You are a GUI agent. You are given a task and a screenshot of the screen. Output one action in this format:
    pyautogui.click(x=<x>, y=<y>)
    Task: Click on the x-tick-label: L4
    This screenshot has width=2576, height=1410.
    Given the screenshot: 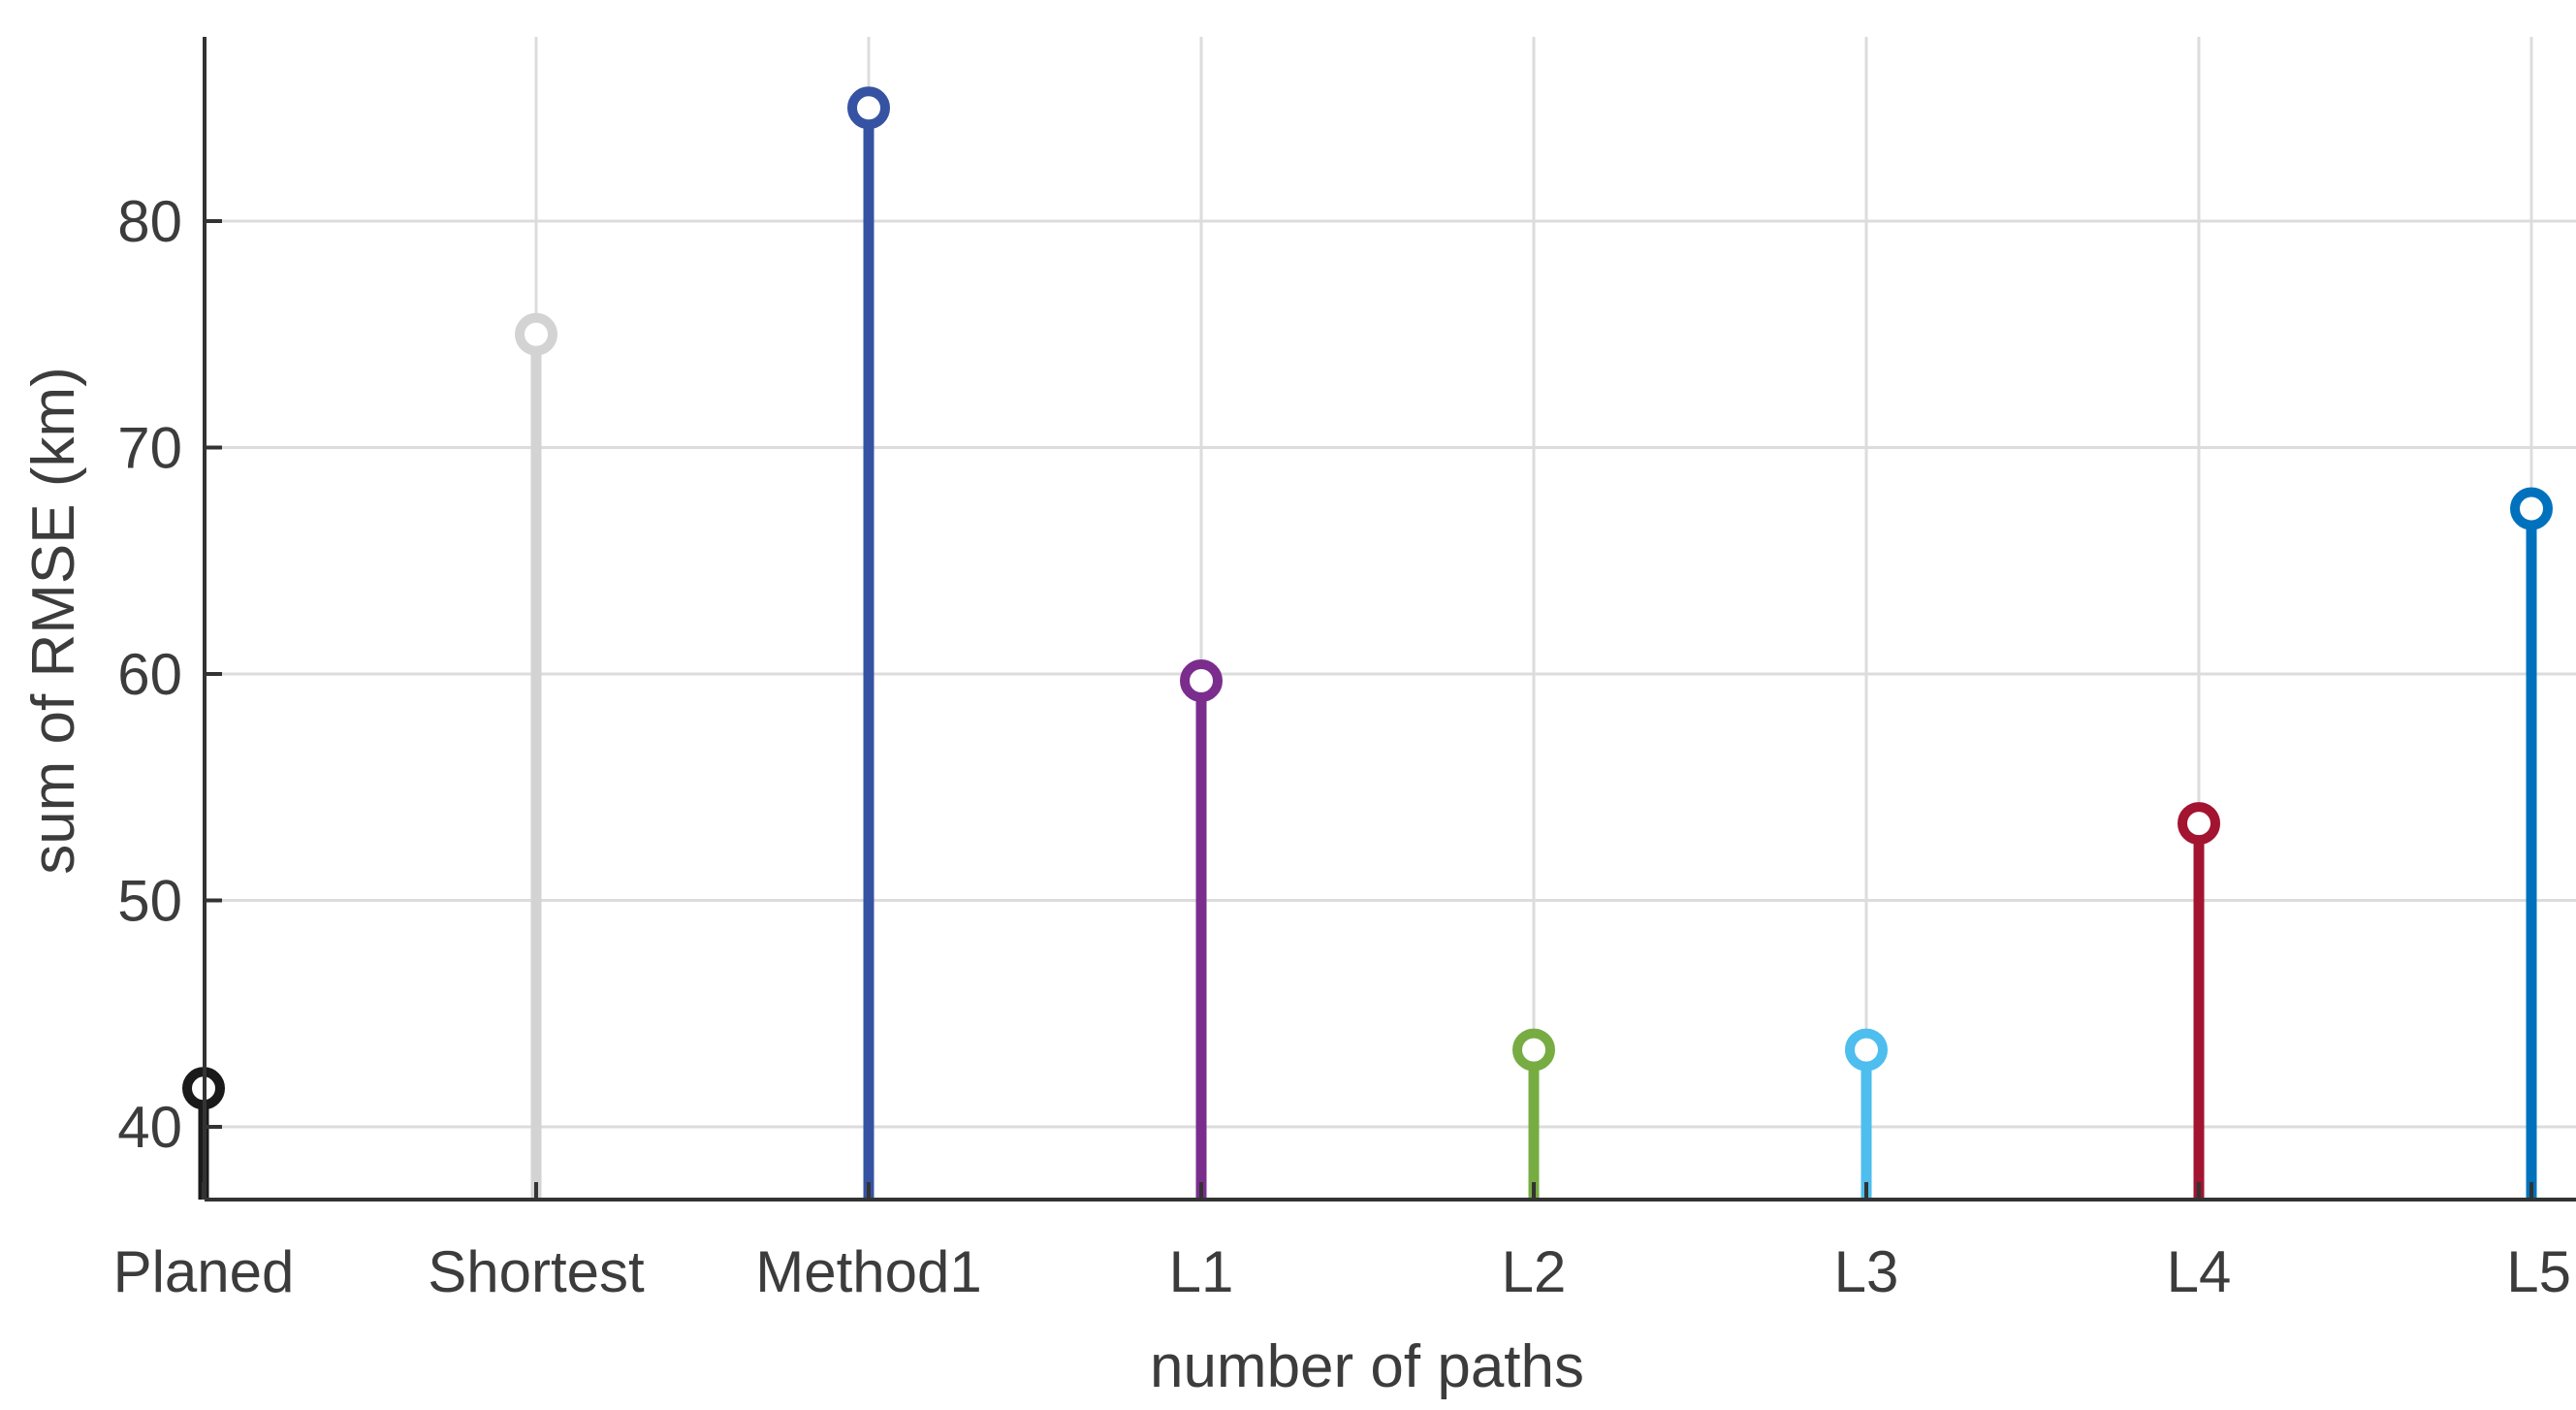 What is the action you would take?
    pyautogui.click(x=2200, y=1271)
    